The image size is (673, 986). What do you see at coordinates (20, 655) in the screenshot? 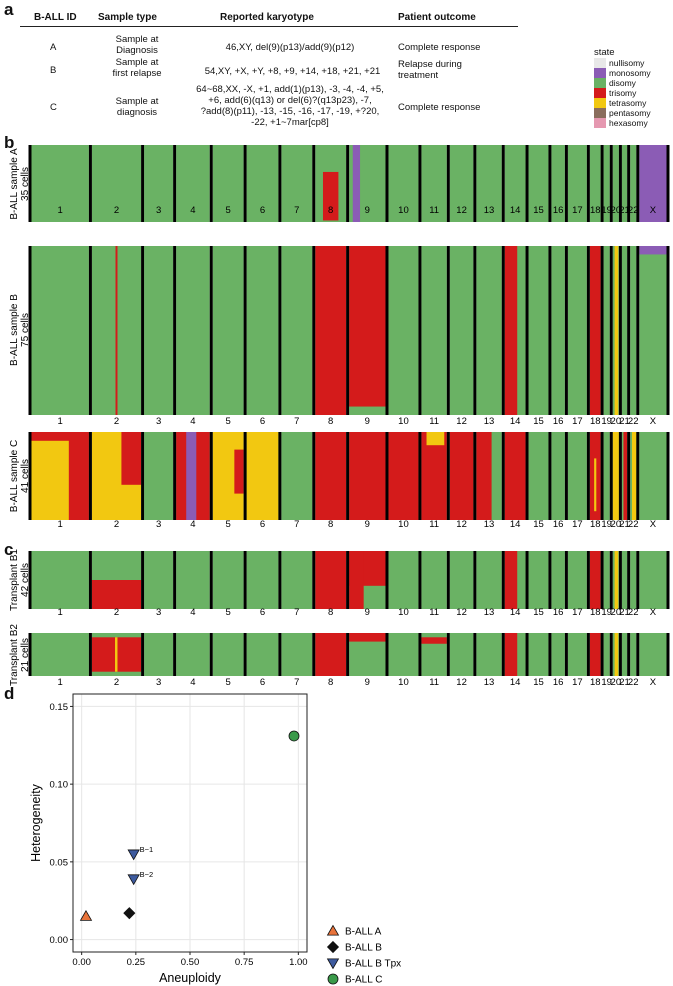
I see `heatmap-transplant-b2-label: Transplant B221 cells` at bounding box center [20, 655].